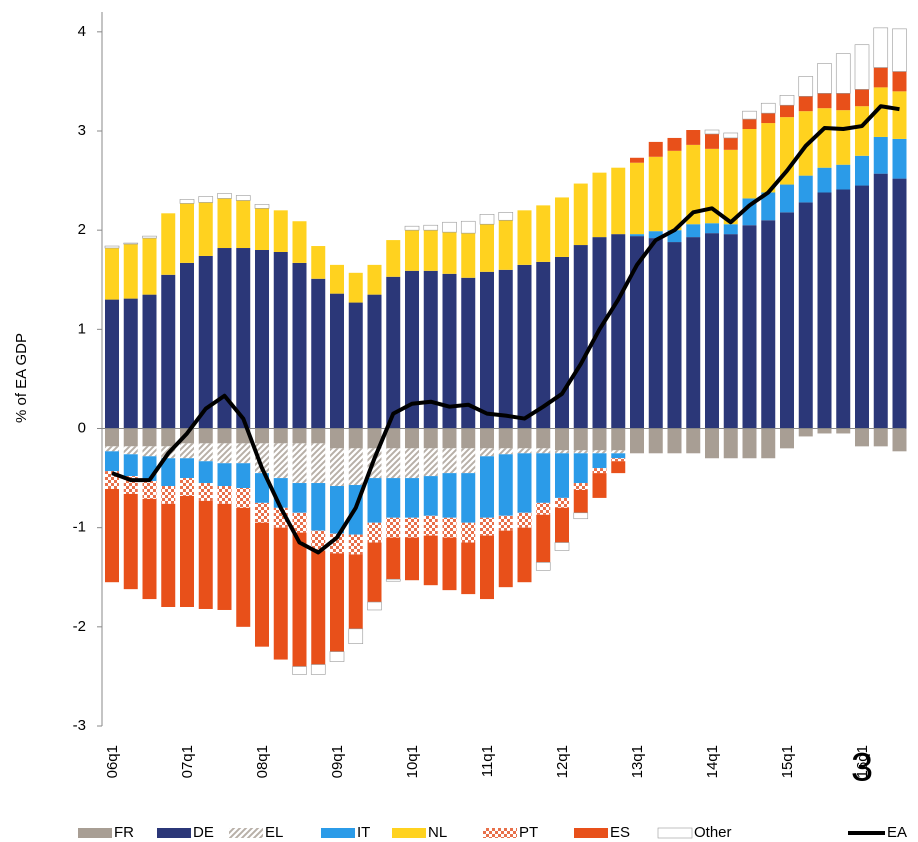  What do you see at coordinates (363, 832) in the screenshot?
I see `legend-label: IT` at bounding box center [363, 832].